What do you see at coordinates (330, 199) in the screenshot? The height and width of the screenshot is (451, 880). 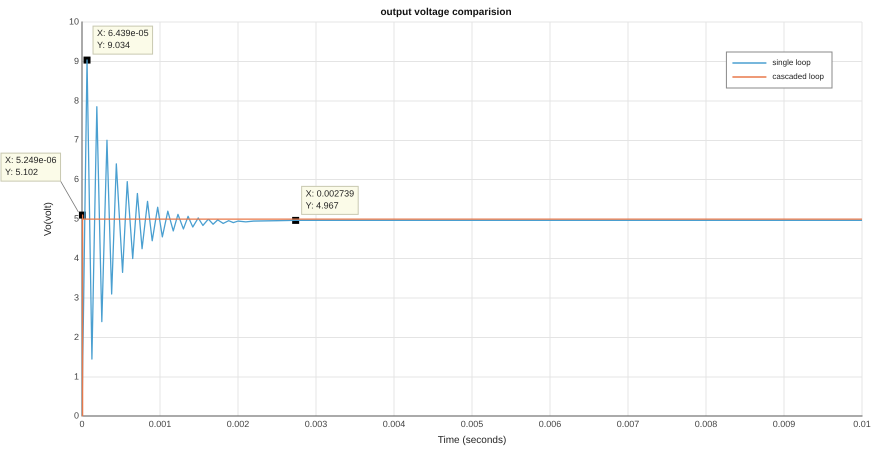 I see `annotation: X: 0.002739 Y: 4.967` at bounding box center [330, 199].